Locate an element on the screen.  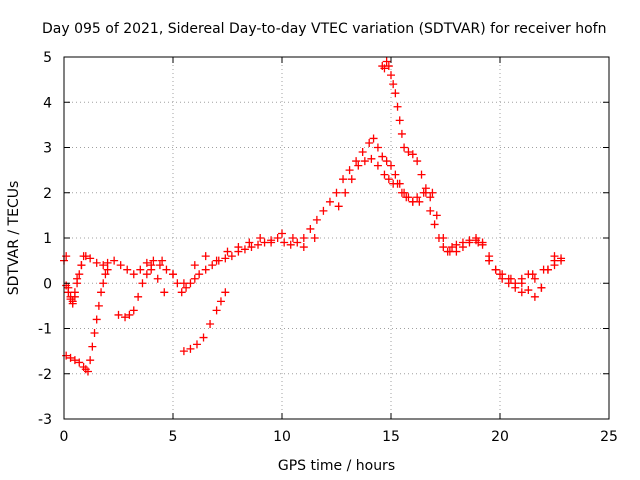
y-tick-label: 4 is located at coordinates (47, 103).